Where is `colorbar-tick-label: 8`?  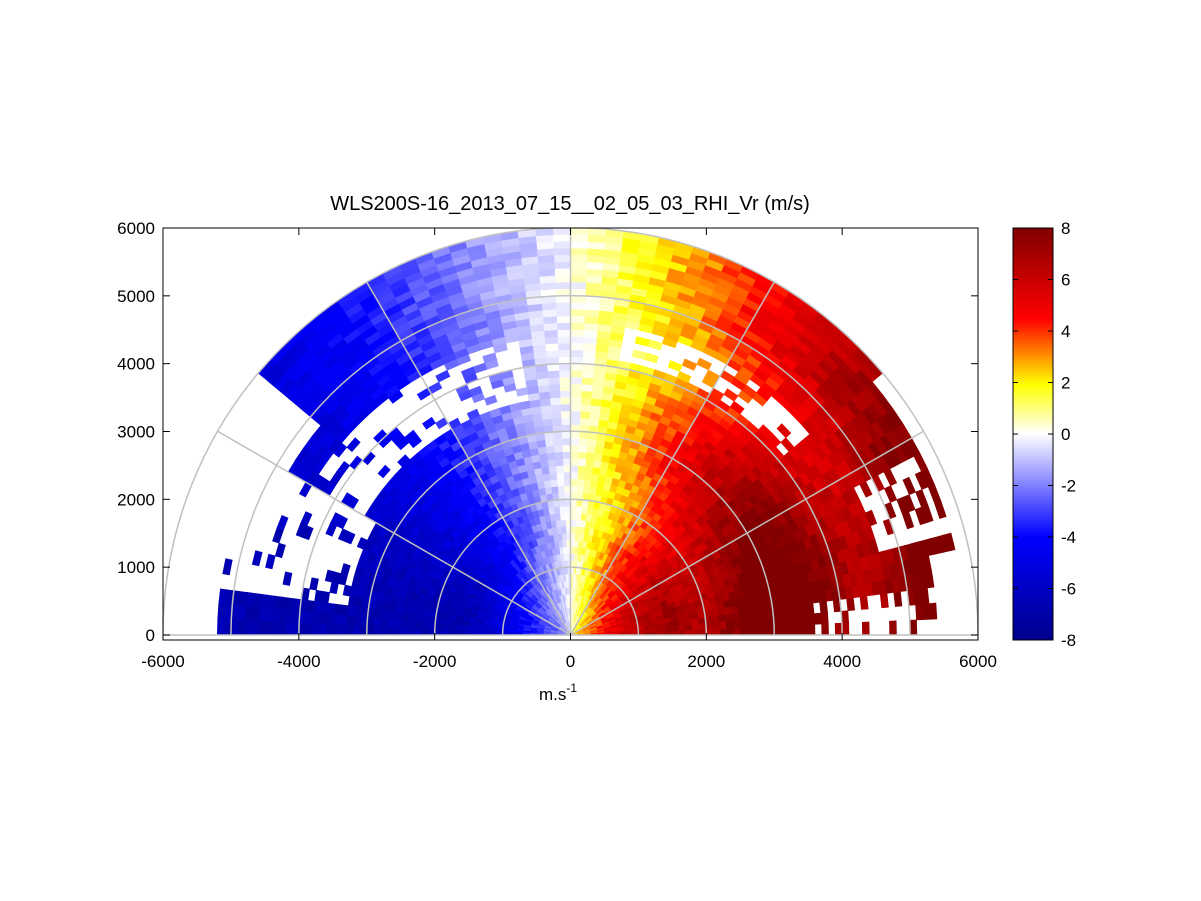 colorbar-tick-label: 8 is located at coordinates (1065, 228).